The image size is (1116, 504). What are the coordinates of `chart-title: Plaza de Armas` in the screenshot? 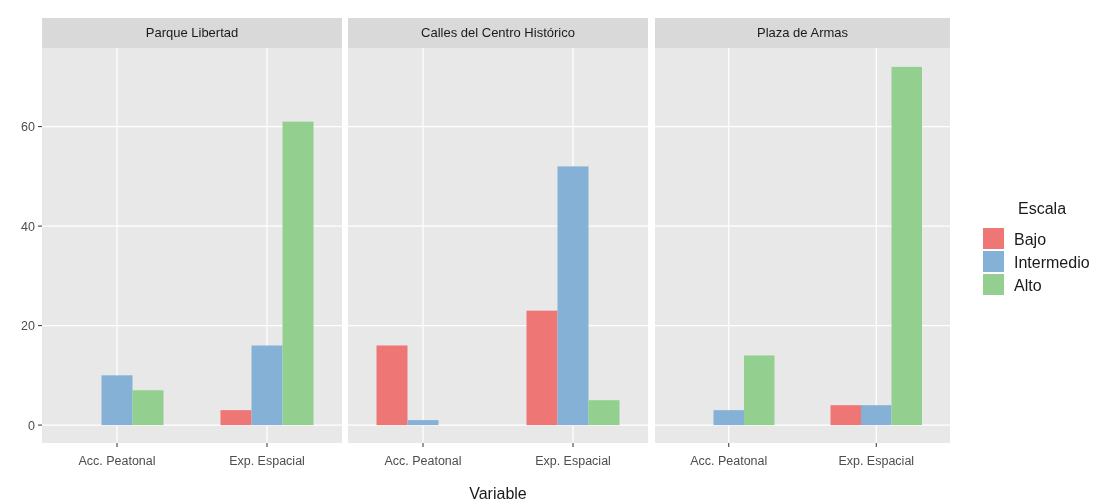 It's located at (802, 32).